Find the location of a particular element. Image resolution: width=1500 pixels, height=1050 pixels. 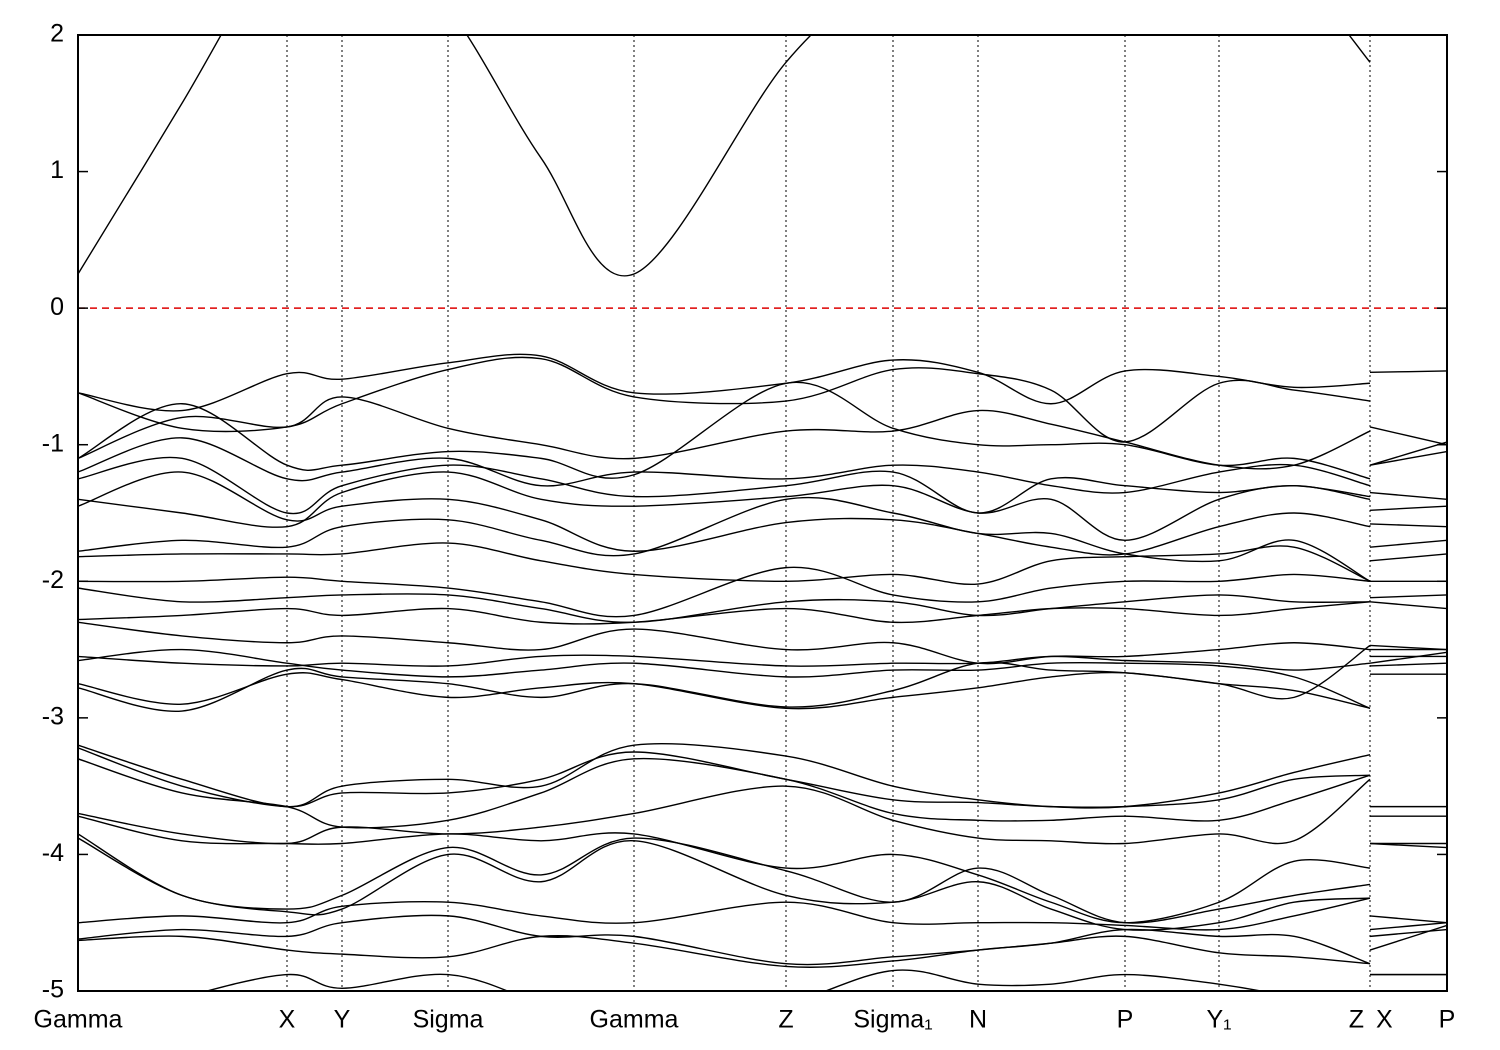

x-tick-label: Y₁ is located at coordinates (1218, 1020).